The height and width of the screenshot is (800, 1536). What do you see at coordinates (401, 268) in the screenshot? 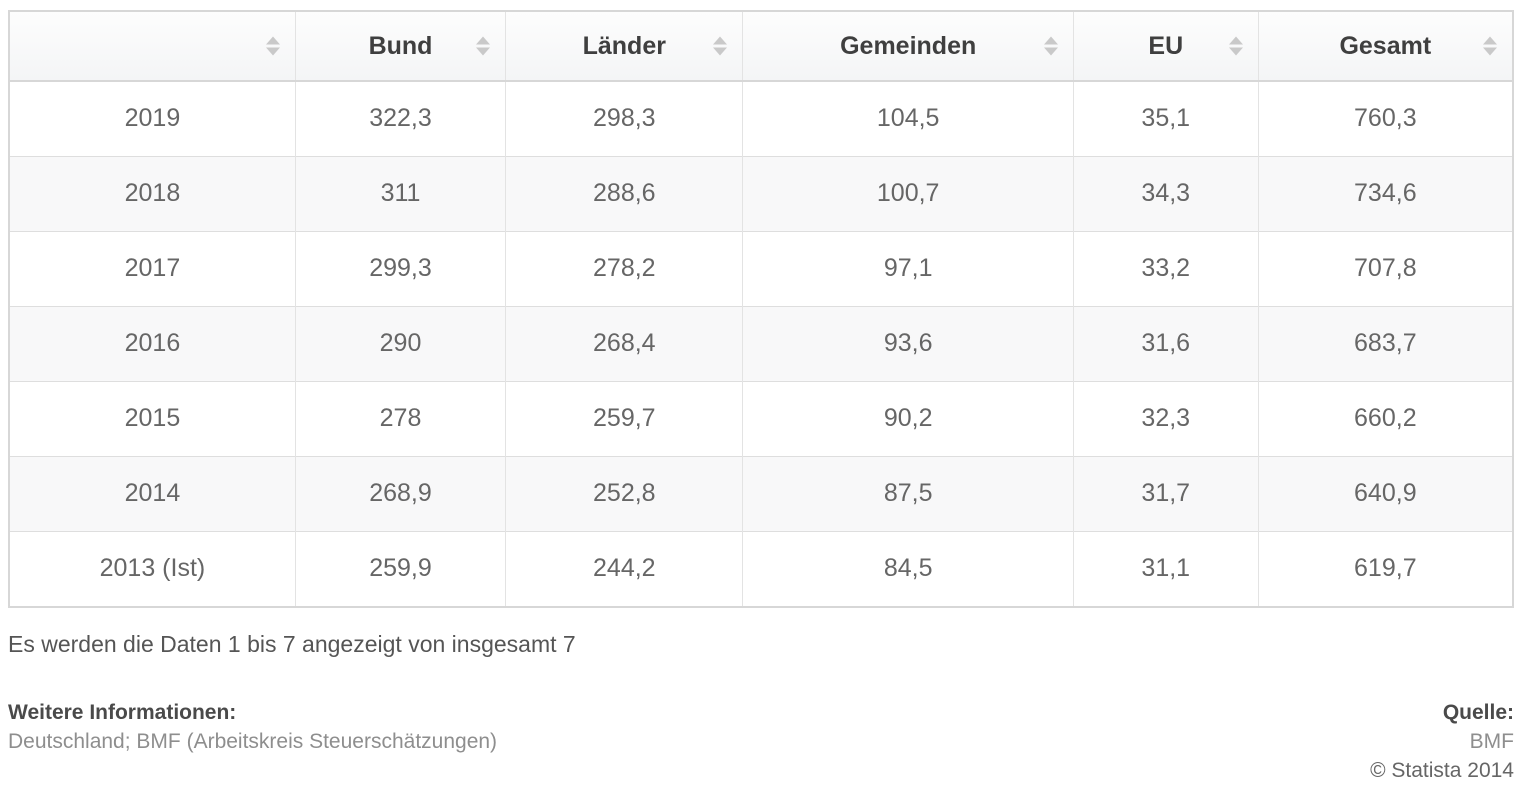
I see `value-cell: 299,3` at bounding box center [401, 268].